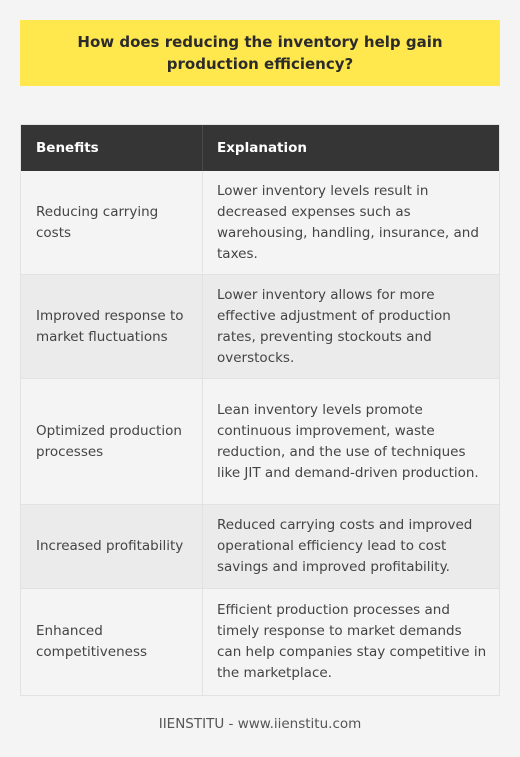 The height and width of the screenshot is (757, 520). What do you see at coordinates (112, 441) in the screenshot?
I see `benefit-cell: Optimized production processes` at bounding box center [112, 441].